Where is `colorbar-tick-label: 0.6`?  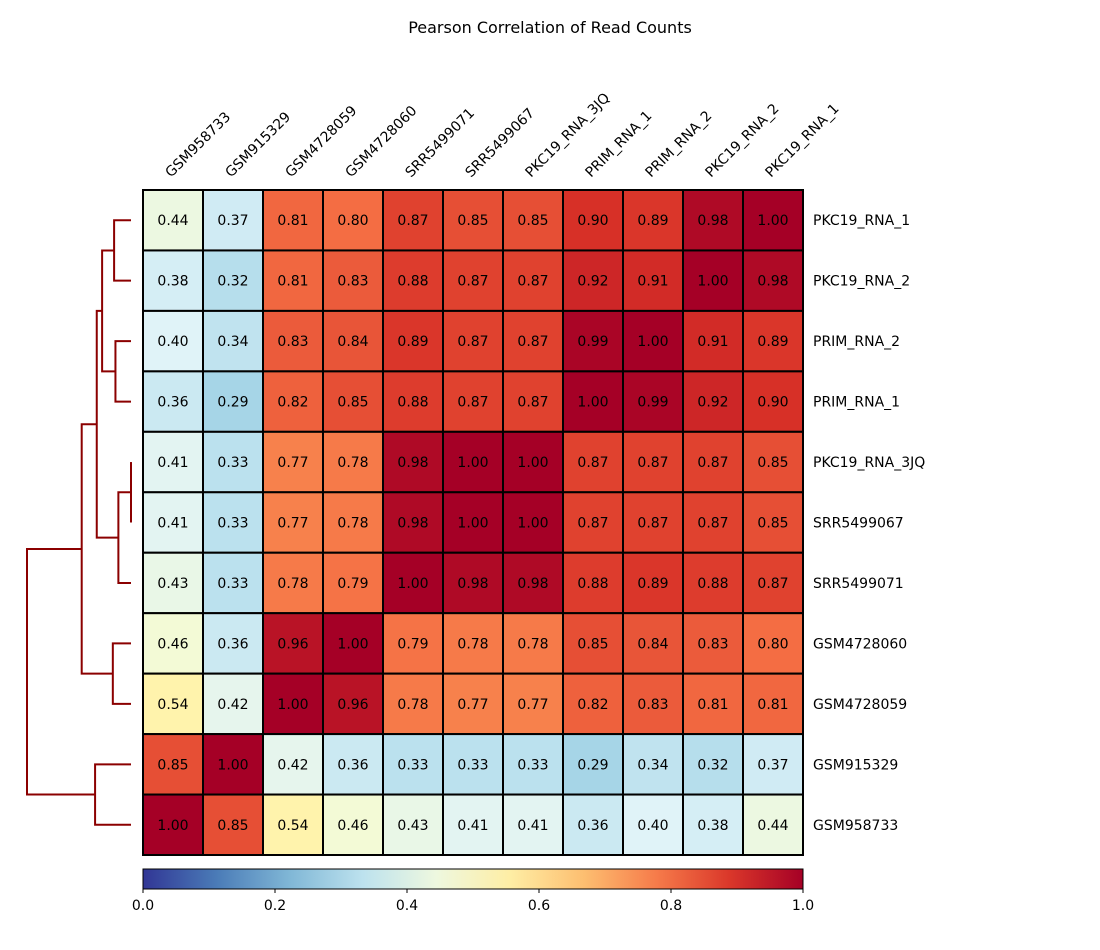 colorbar-tick-label: 0.6 is located at coordinates (539, 906).